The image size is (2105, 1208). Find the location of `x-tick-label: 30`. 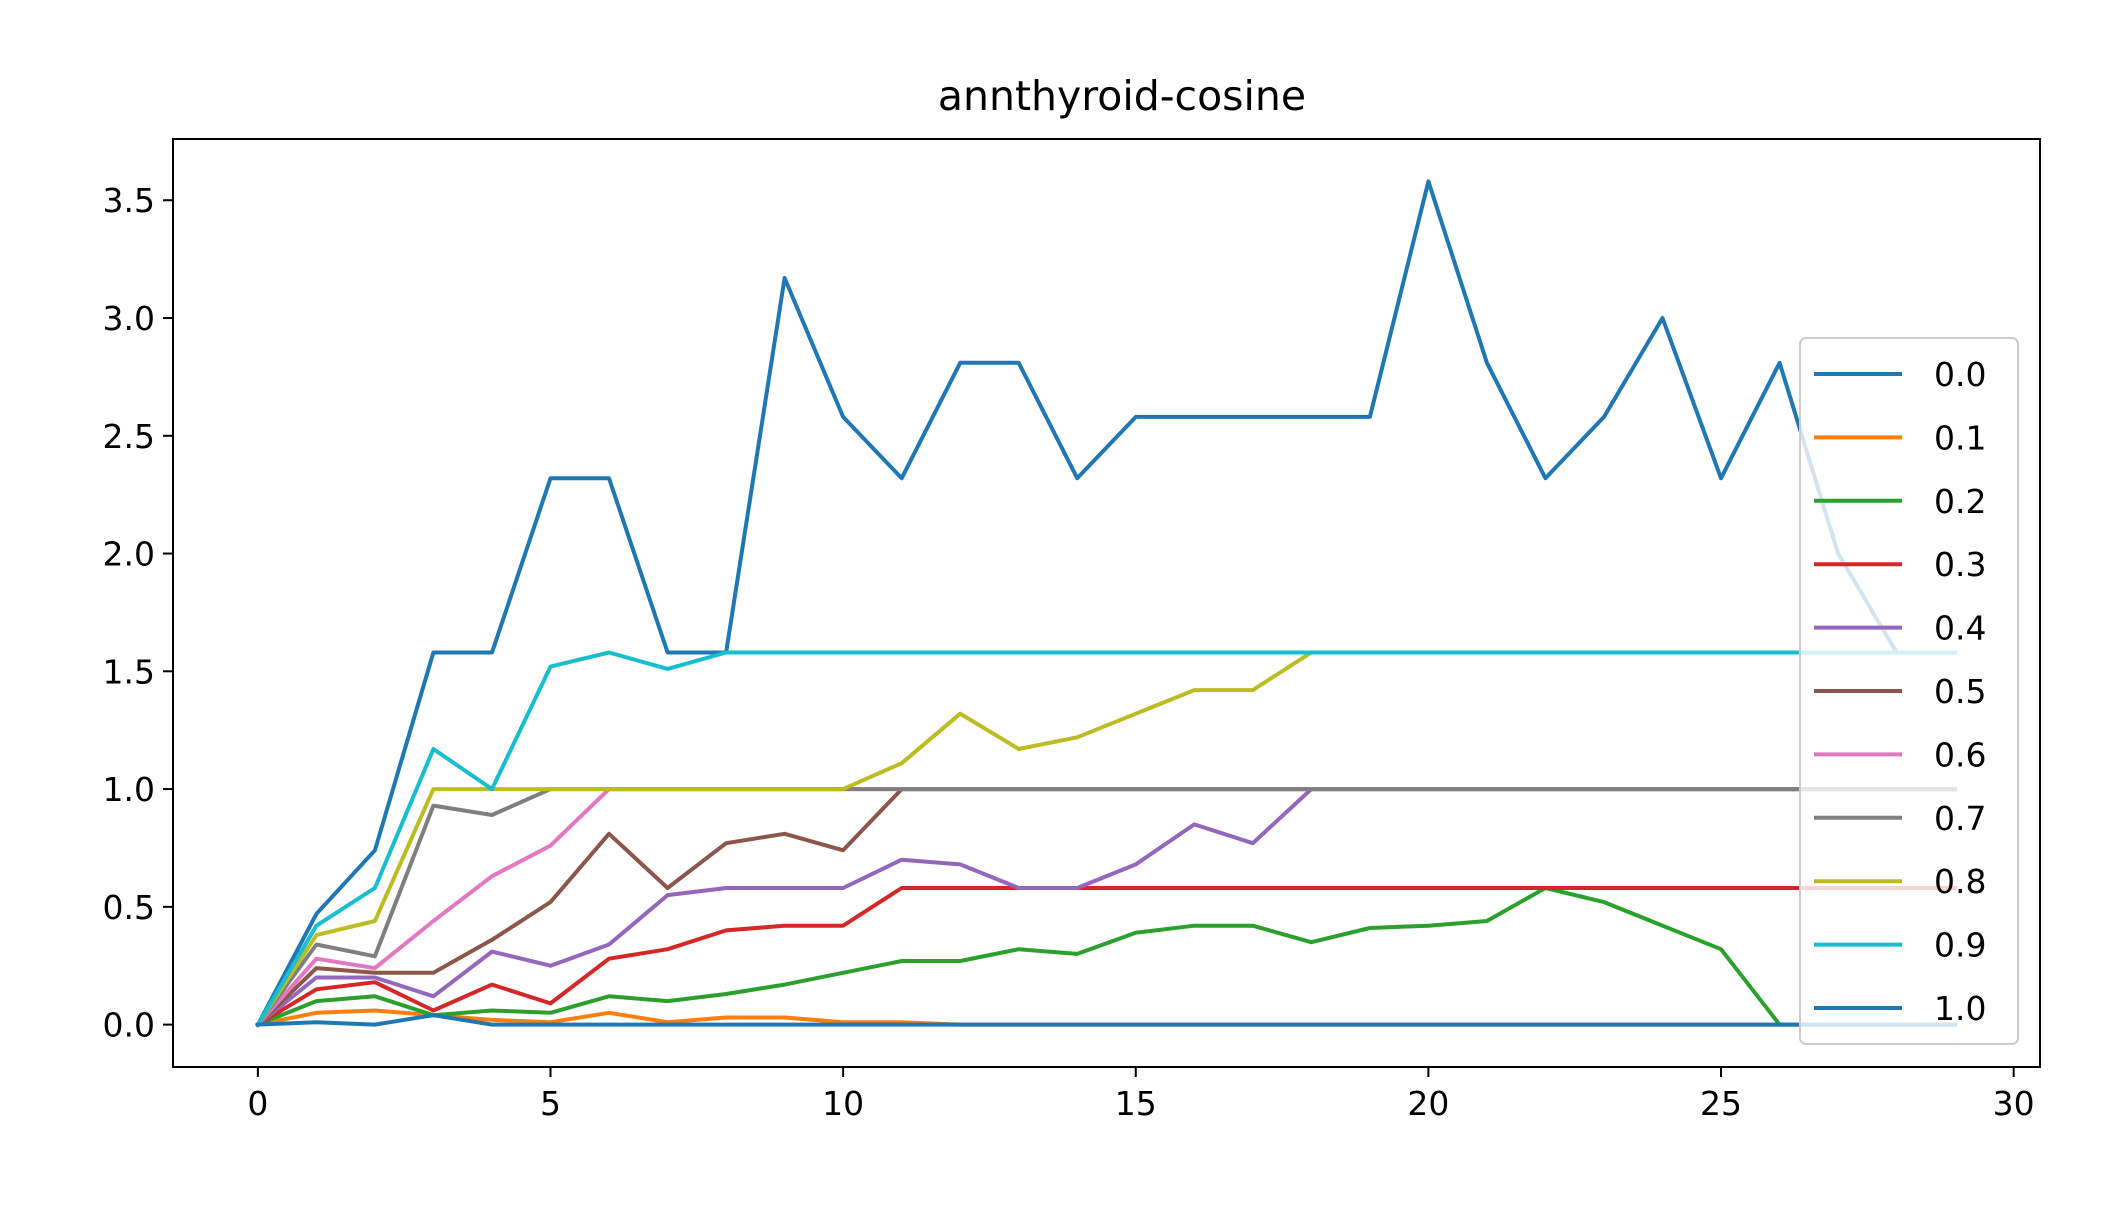

x-tick-label: 30 is located at coordinates (2014, 1103).